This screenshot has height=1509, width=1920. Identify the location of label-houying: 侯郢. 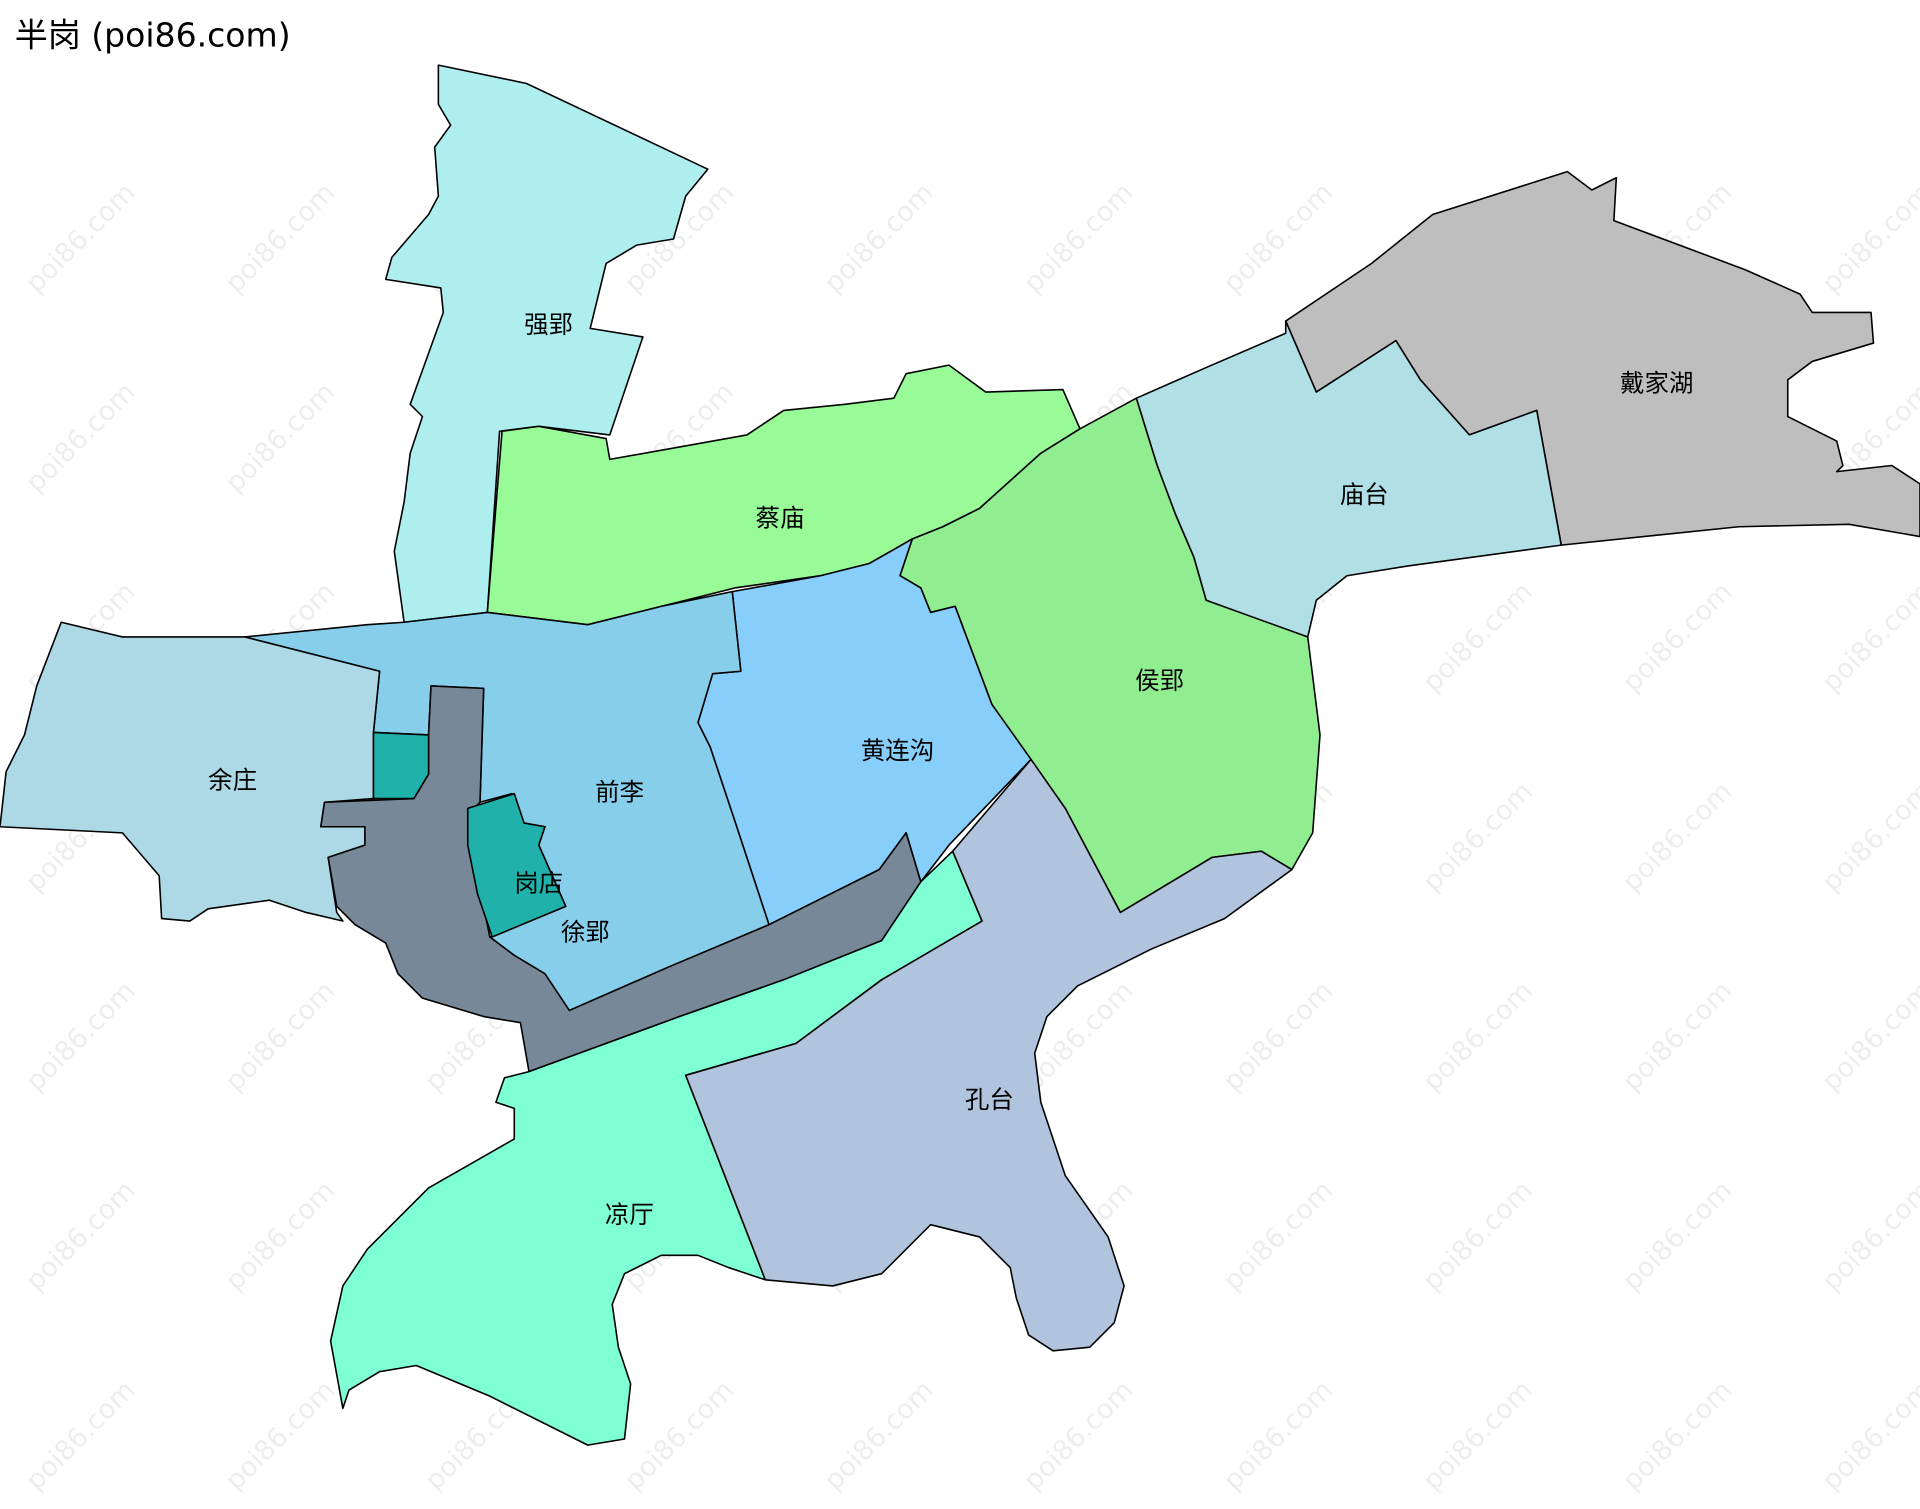
(1159, 680).